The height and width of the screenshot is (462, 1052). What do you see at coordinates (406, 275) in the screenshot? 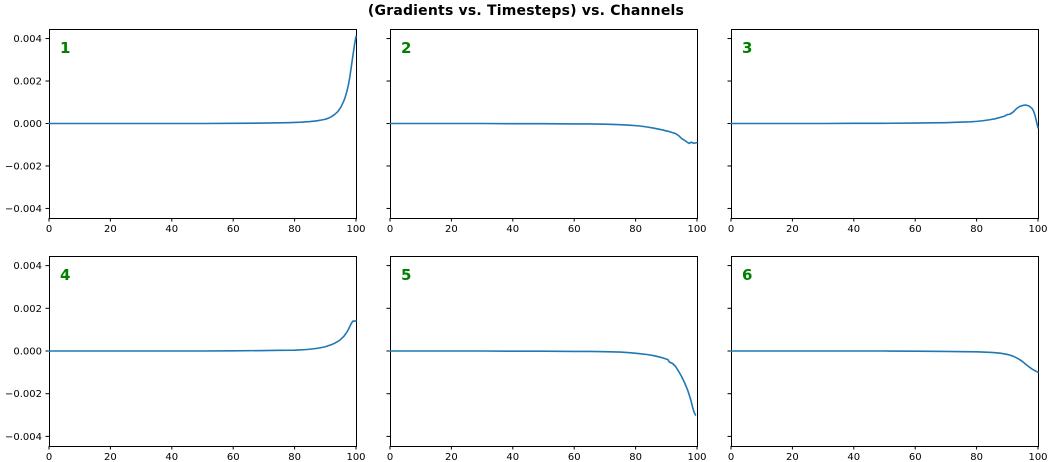
I see `channel-label-5: 5` at bounding box center [406, 275].